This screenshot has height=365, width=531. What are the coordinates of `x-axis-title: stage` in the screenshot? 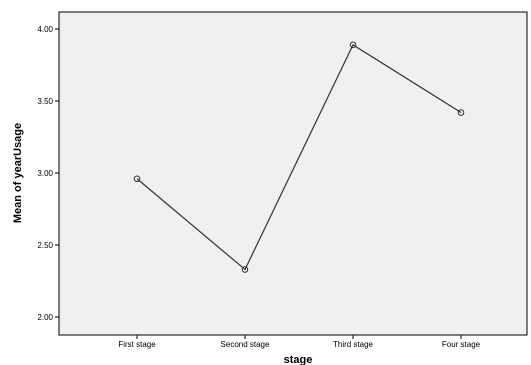 It's located at (298, 359).